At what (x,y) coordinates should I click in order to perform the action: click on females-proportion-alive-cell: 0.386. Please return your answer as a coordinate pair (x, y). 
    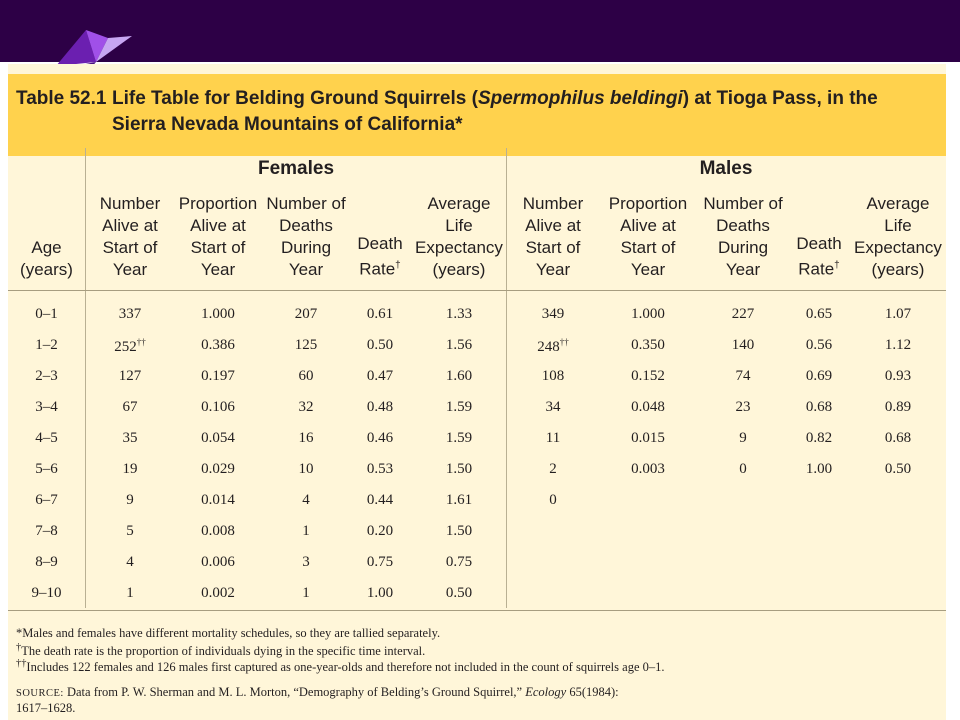
    Looking at the image, I should click on (218, 345).